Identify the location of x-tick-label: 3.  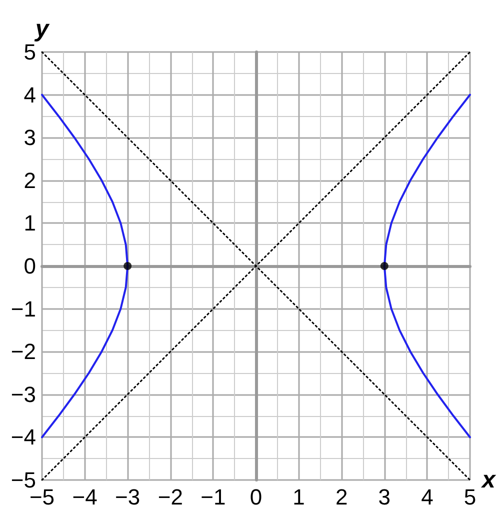
(384, 497).